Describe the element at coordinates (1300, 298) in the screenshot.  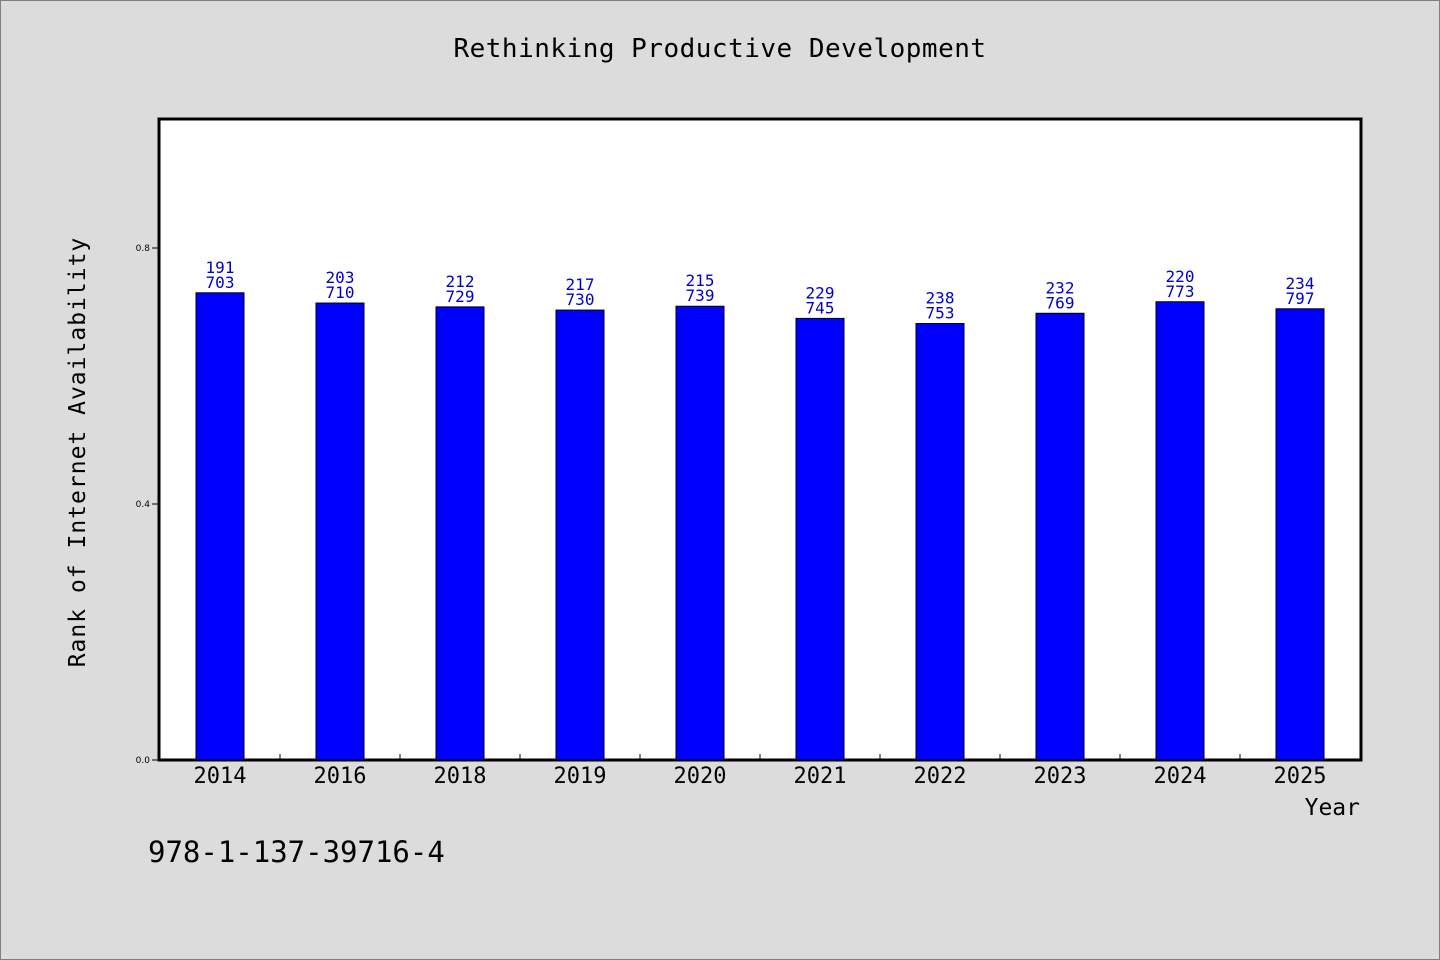
I see `bar-label-bottom-2025: 797` at that location.